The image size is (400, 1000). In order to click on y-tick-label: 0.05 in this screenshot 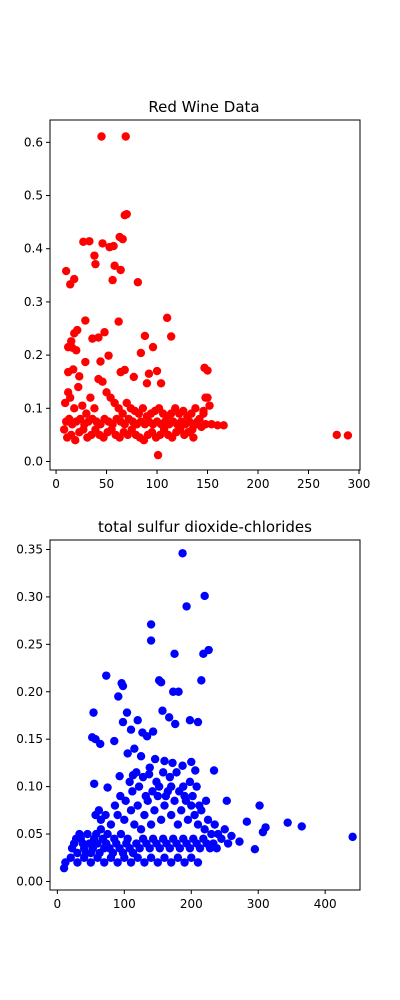, I will do `click(29, 834)`.